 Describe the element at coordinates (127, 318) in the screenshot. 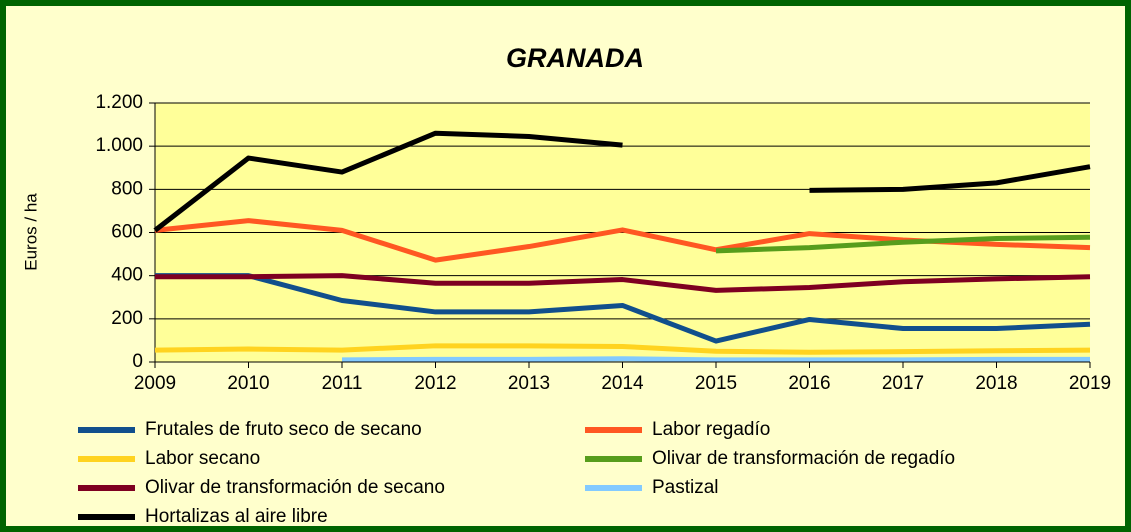

I see `y-tick-label: 200` at that location.